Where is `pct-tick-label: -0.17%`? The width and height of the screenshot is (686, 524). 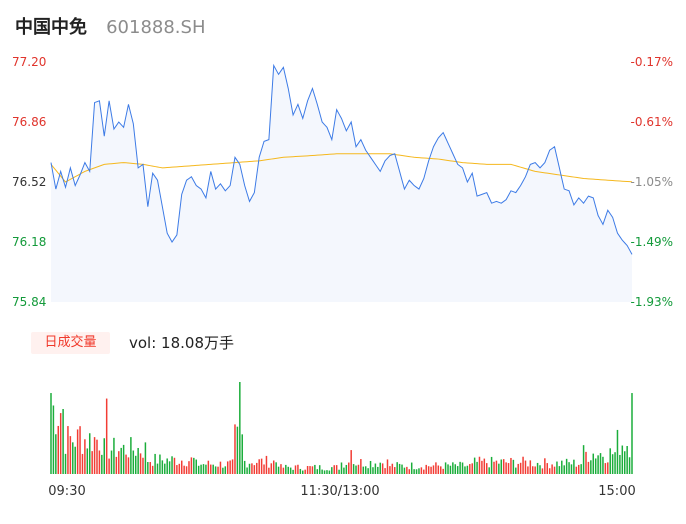 pct-tick-label: -0.17% is located at coordinates (652, 62).